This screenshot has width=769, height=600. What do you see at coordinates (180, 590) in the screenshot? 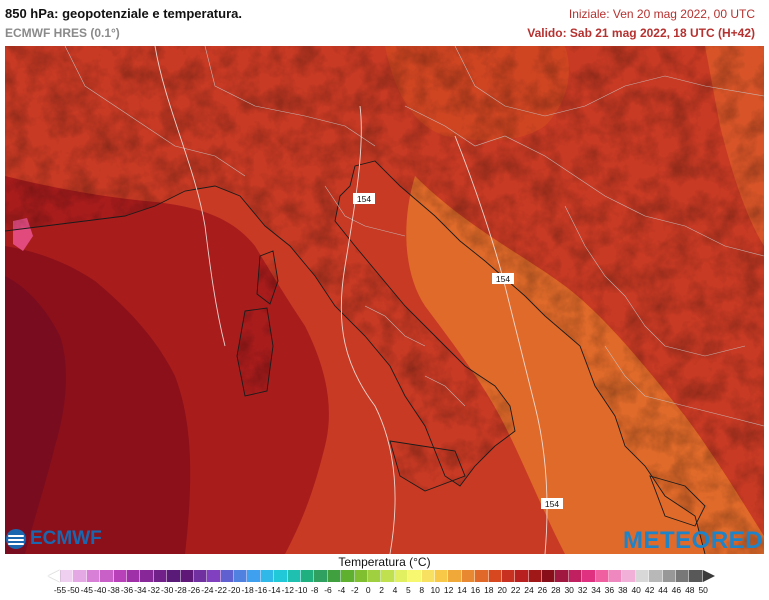
I see `legend-tick-label: -28` at bounding box center [180, 590].